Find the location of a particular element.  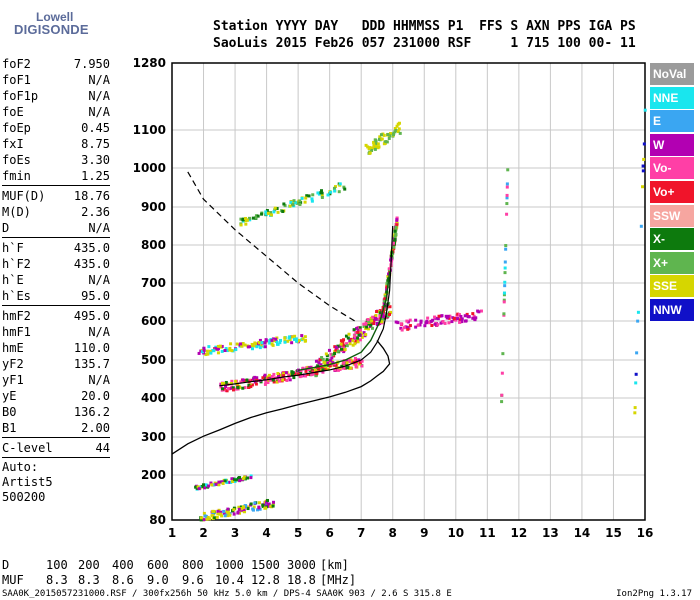

param-key: fmin is located at coordinates (16, 176).